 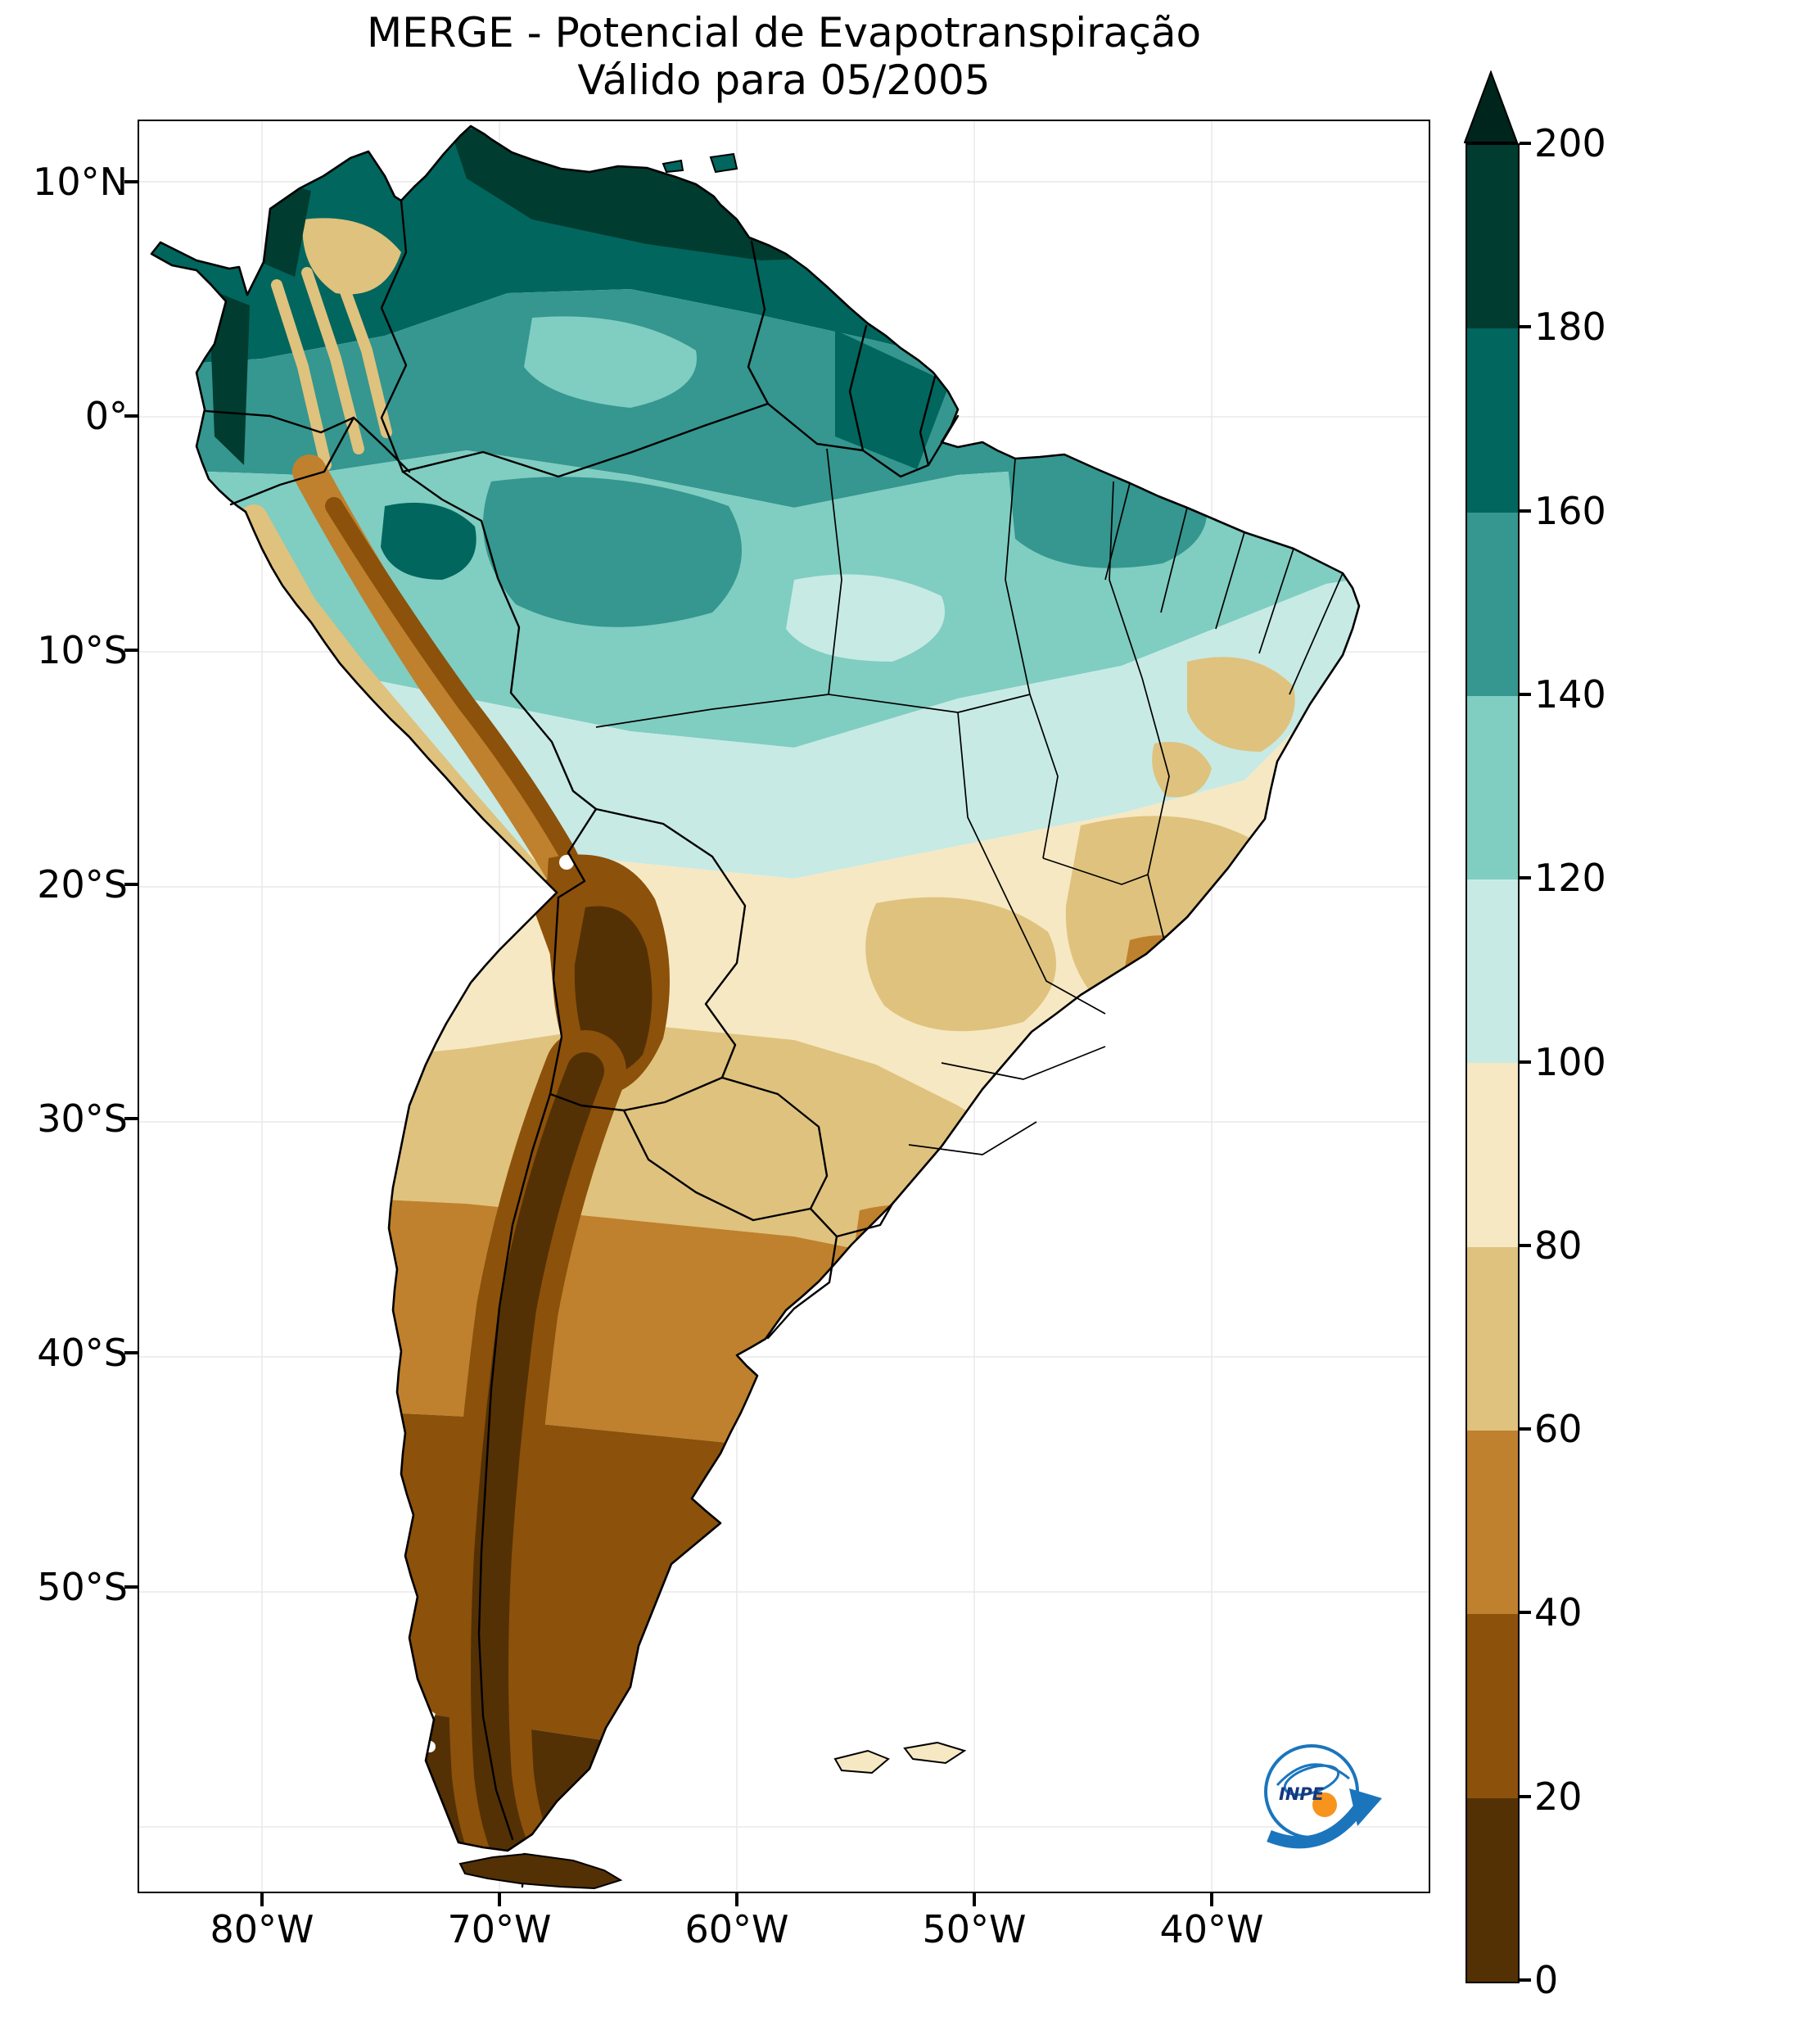 I want to click on colorbar-extend-arrow, so click(x=1491, y=106).